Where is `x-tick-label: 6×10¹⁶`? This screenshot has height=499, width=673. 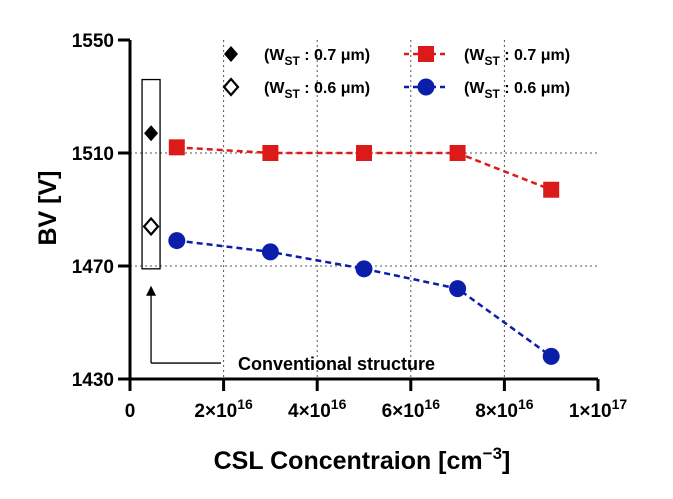
x-tick-label: 6×10¹⁶ is located at coordinates (411, 409).